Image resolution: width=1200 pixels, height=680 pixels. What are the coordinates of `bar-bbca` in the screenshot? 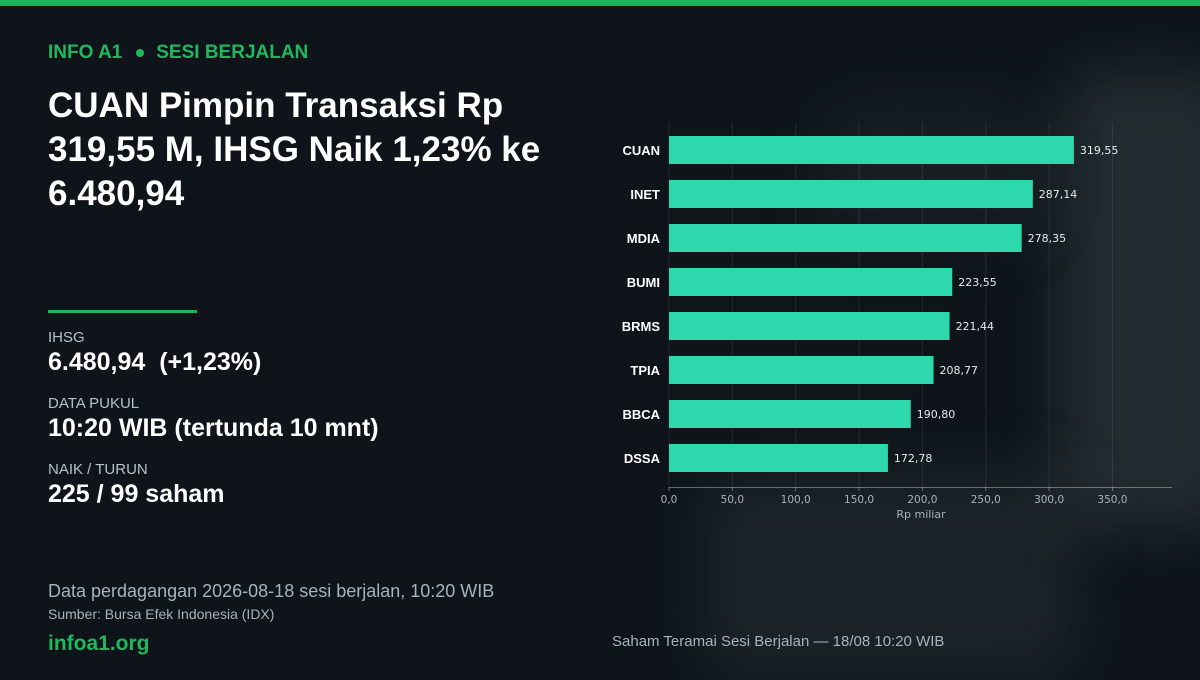 It's located at (790, 414).